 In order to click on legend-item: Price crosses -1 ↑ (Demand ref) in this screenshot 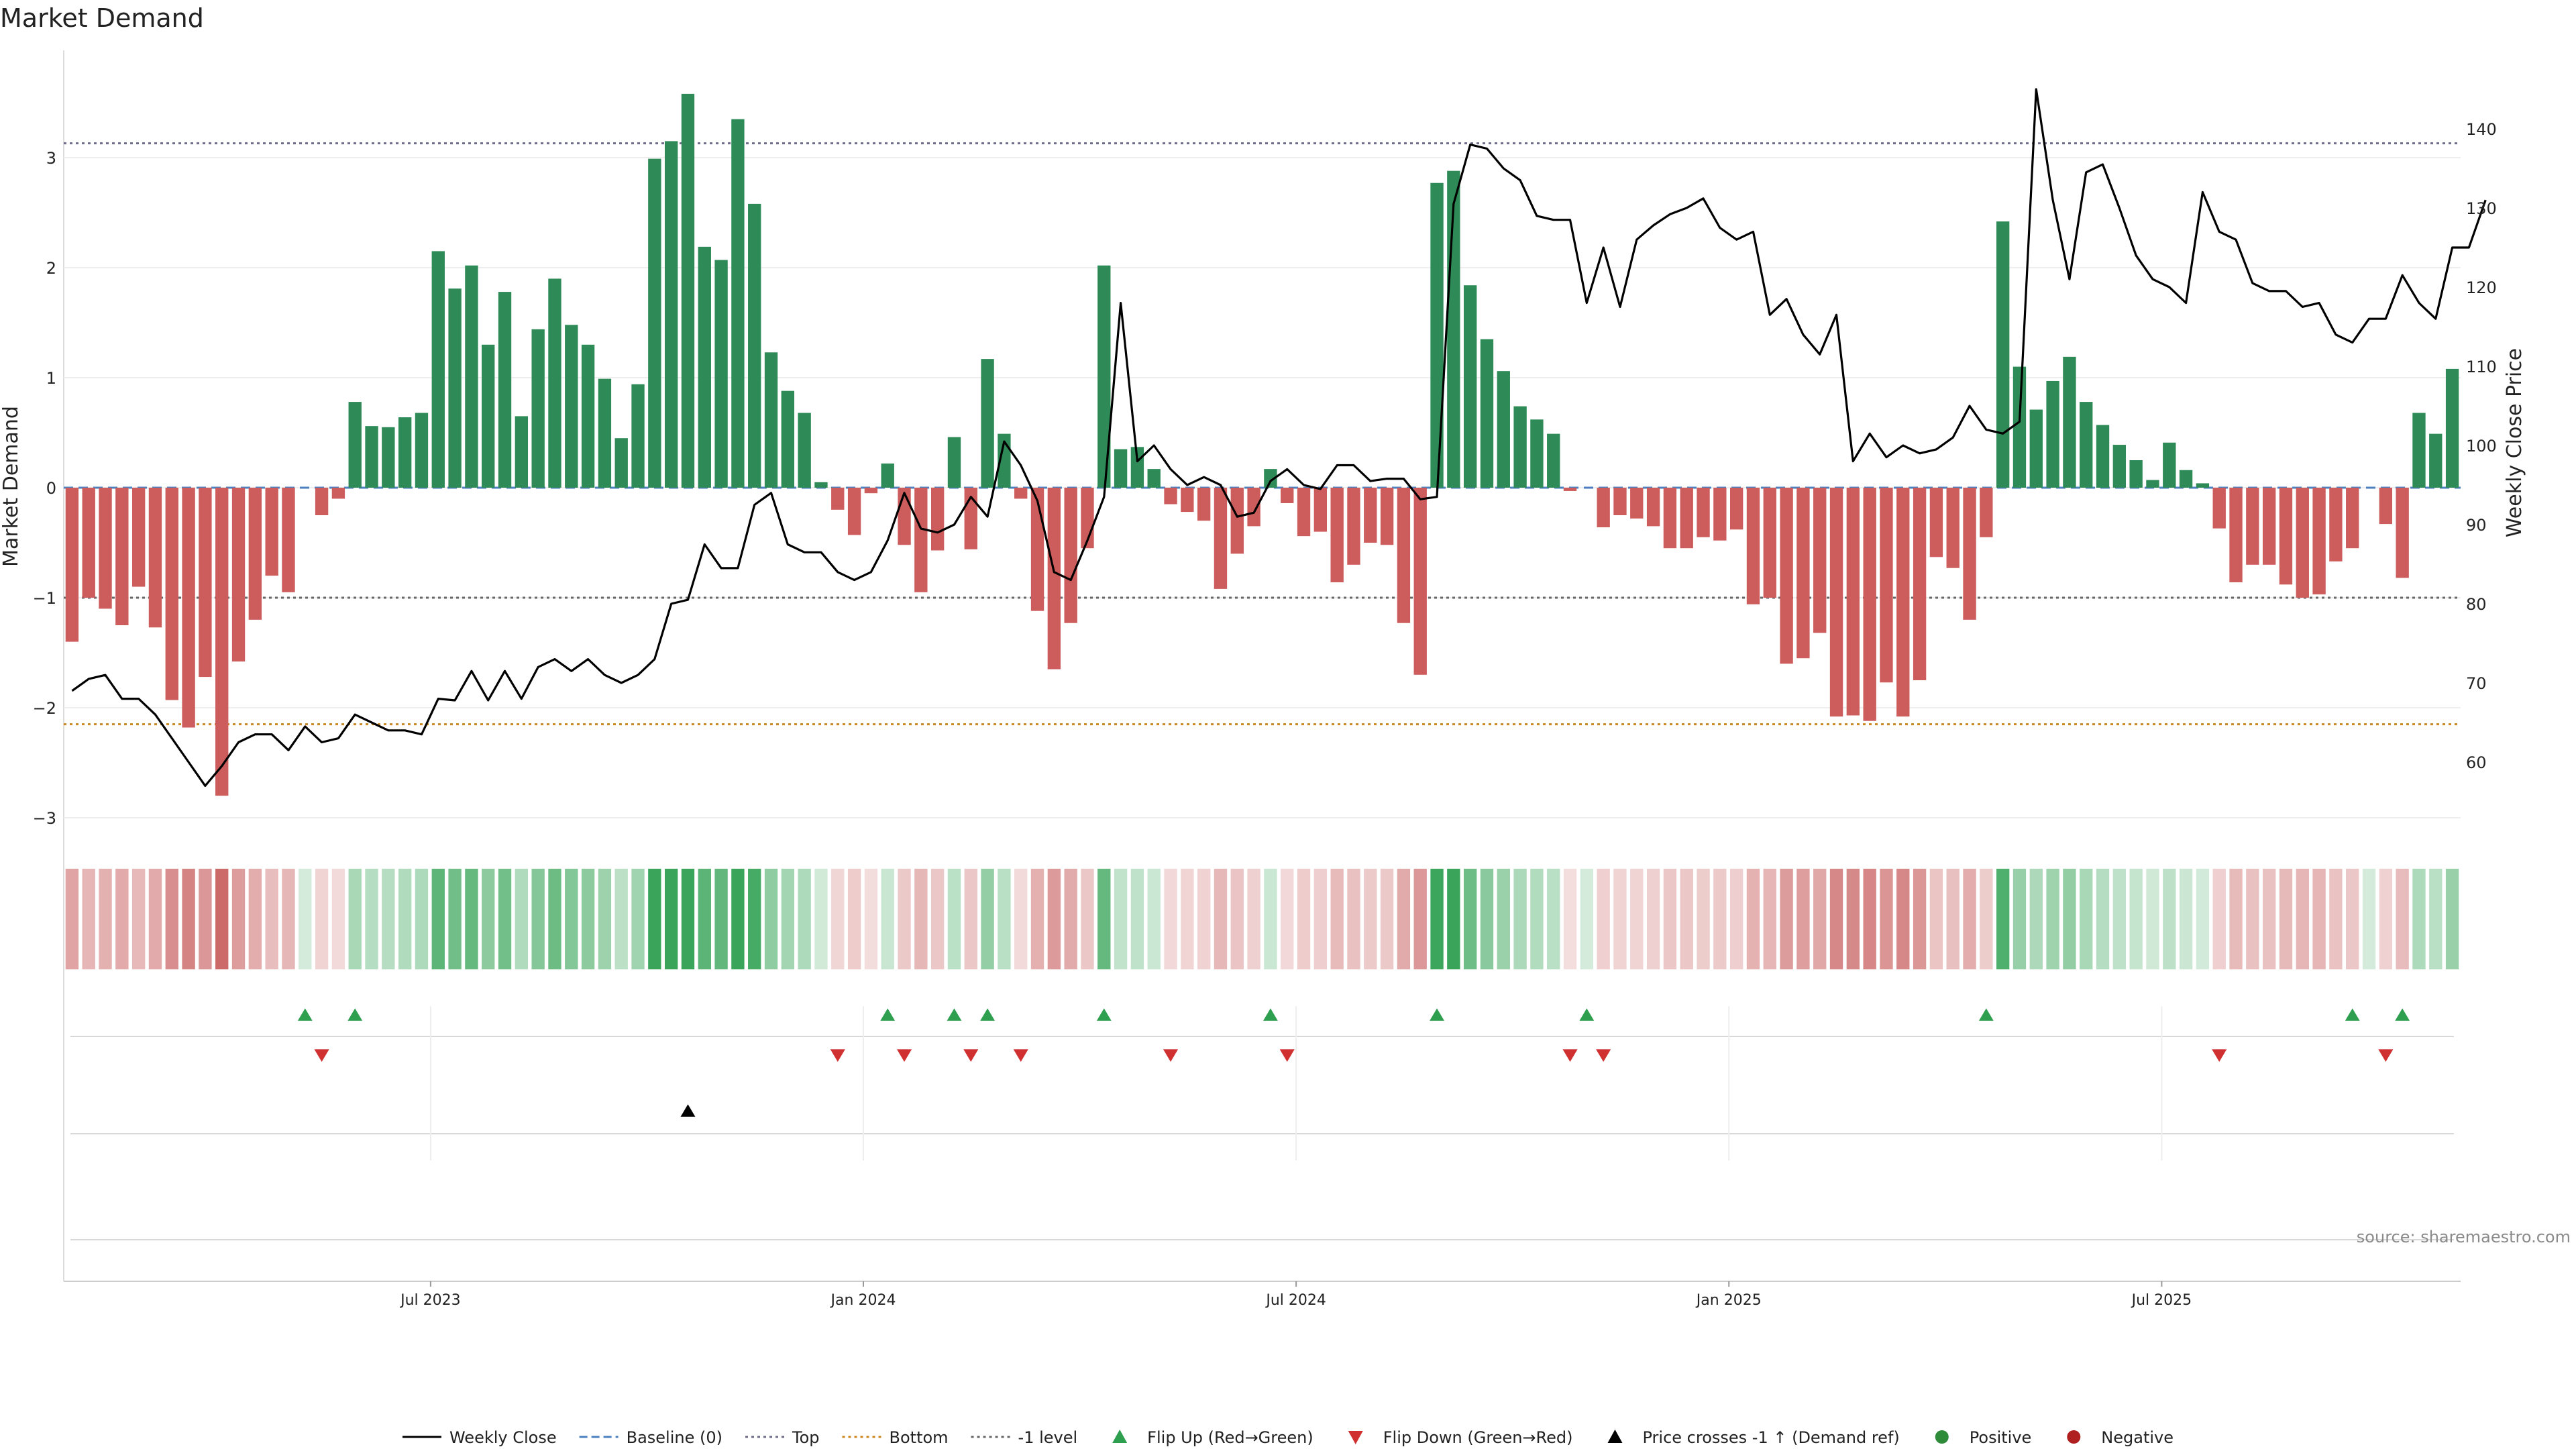, I will do `click(1753, 1437)`.